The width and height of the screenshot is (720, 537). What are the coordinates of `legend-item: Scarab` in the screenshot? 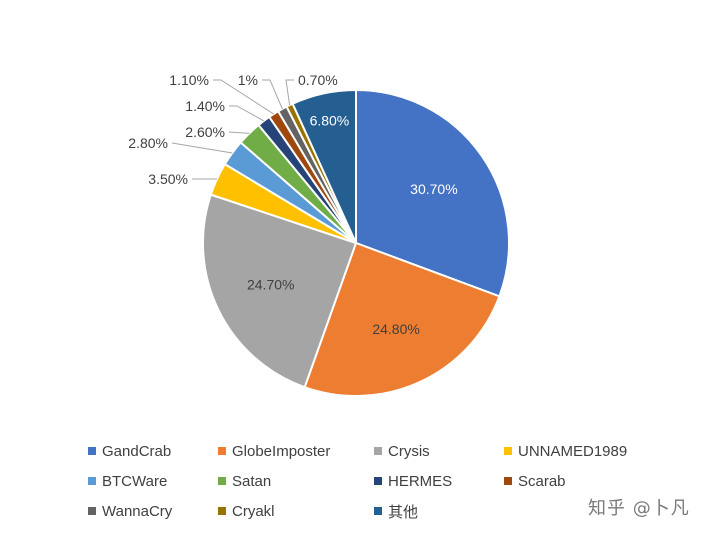 It's located at (579, 481).